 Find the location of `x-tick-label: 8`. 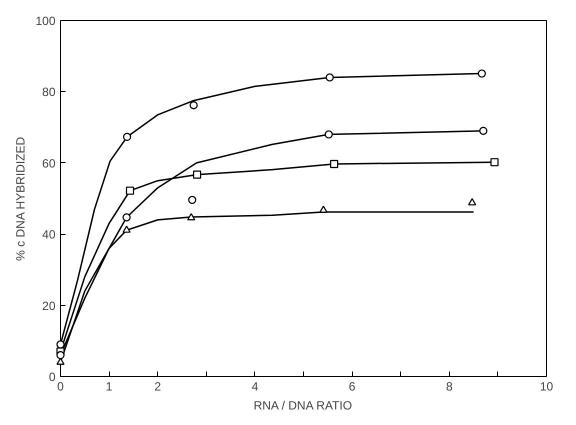

x-tick-label: 8 is located at coordinates (449, 387).